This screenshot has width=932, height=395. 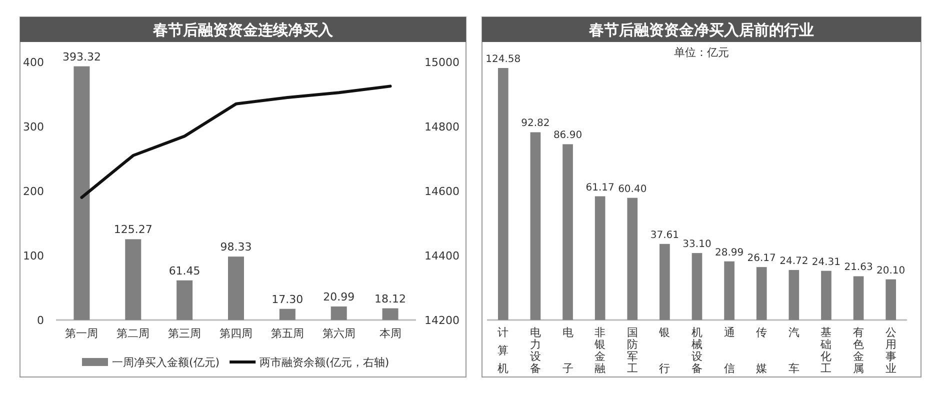 What do you see at coordinates (185, 333) in the screenshot?
I see `x-tick-label: 第三周` at bounding box center [185, 333].